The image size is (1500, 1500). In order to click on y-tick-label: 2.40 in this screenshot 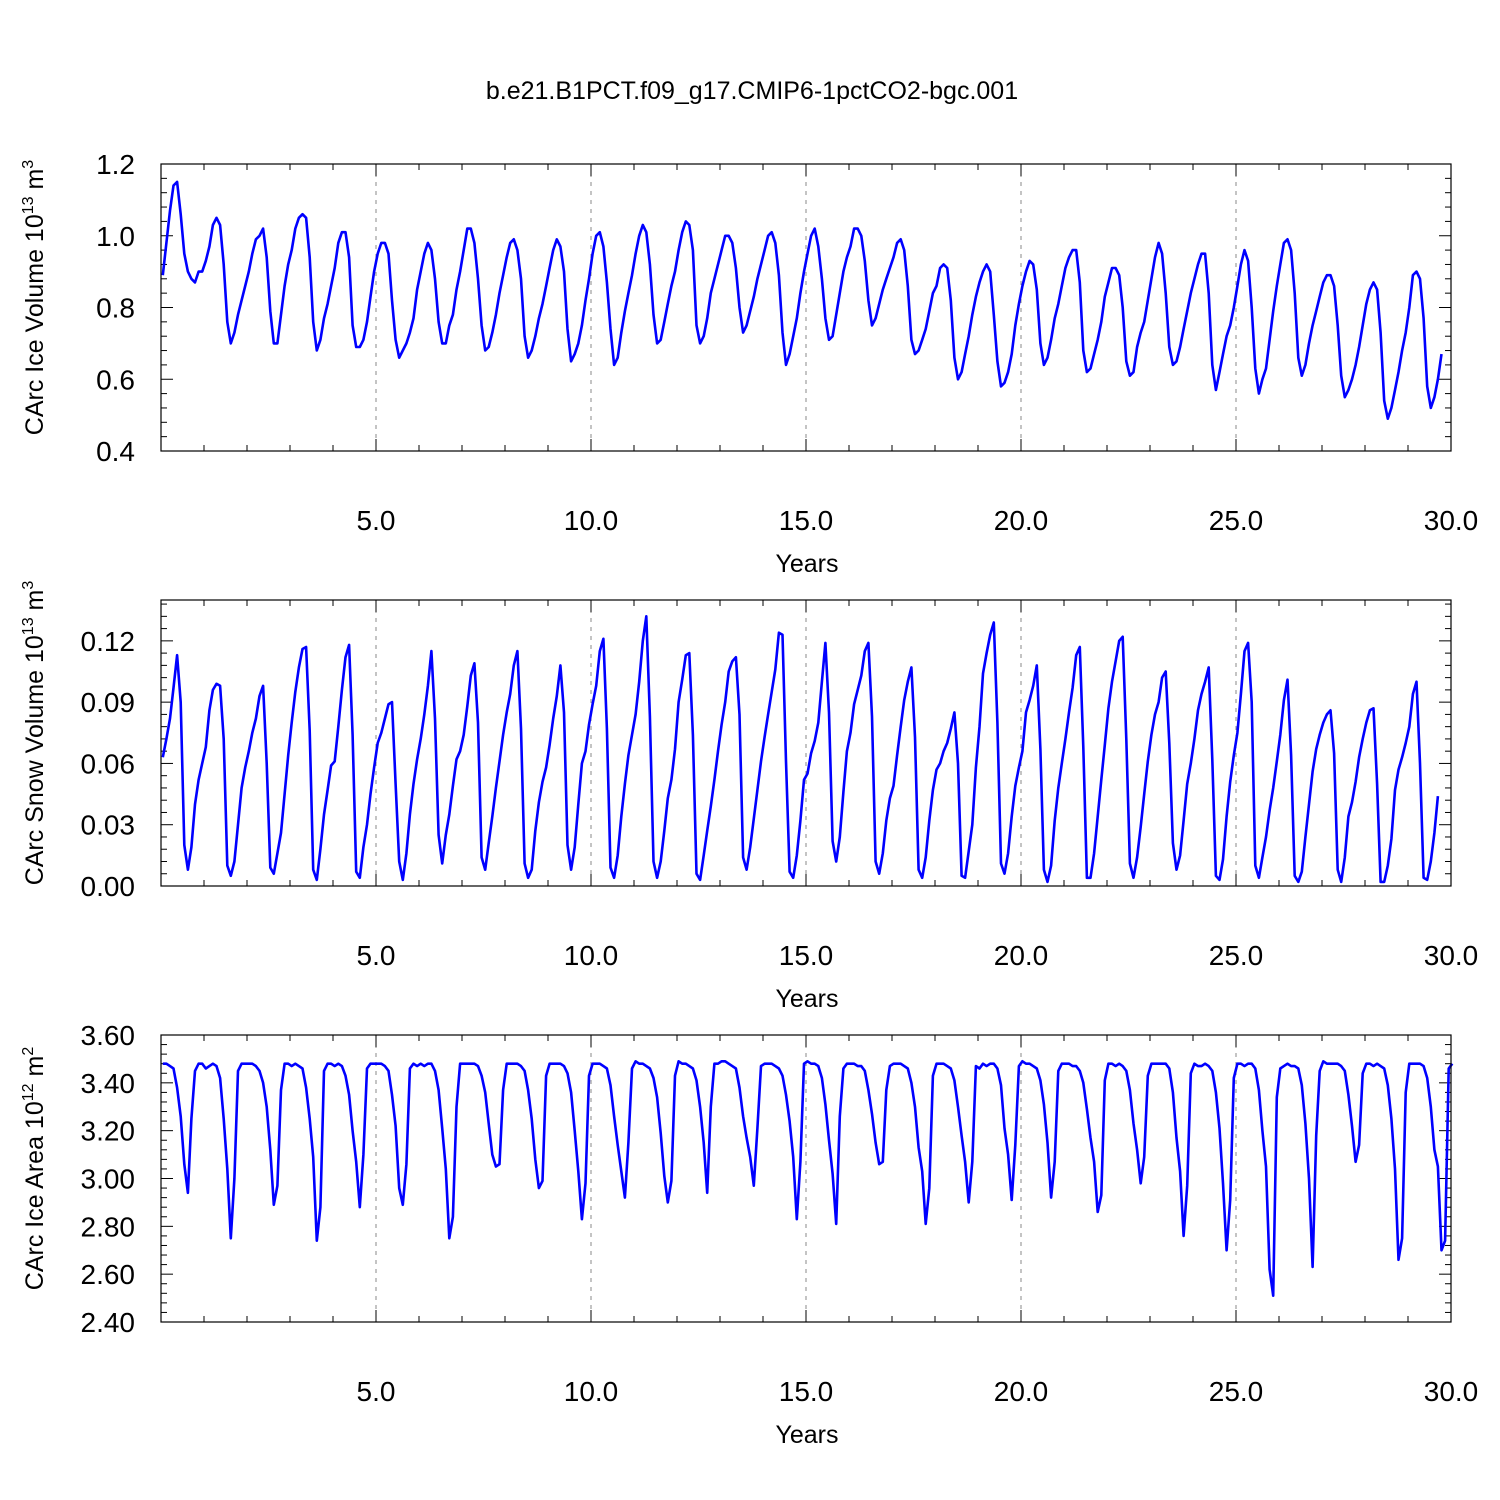, I will do `click(108, 1322)`.